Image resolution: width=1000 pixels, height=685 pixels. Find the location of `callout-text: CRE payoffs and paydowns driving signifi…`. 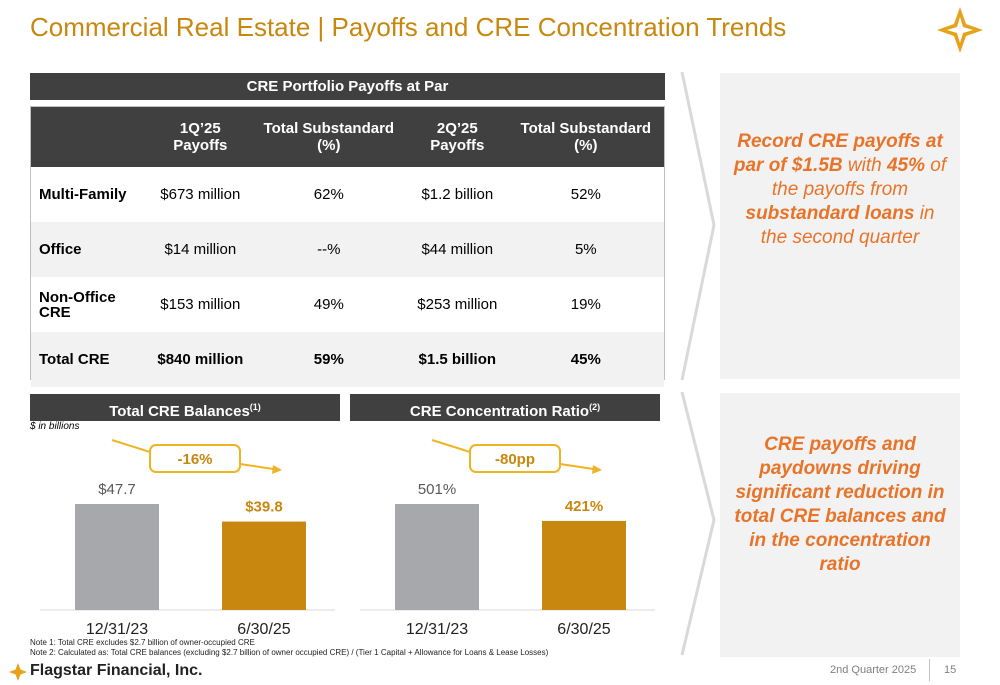

callout-text: CRE payoffs and paydowns driving signifi… is located at coordinates (840, 504).